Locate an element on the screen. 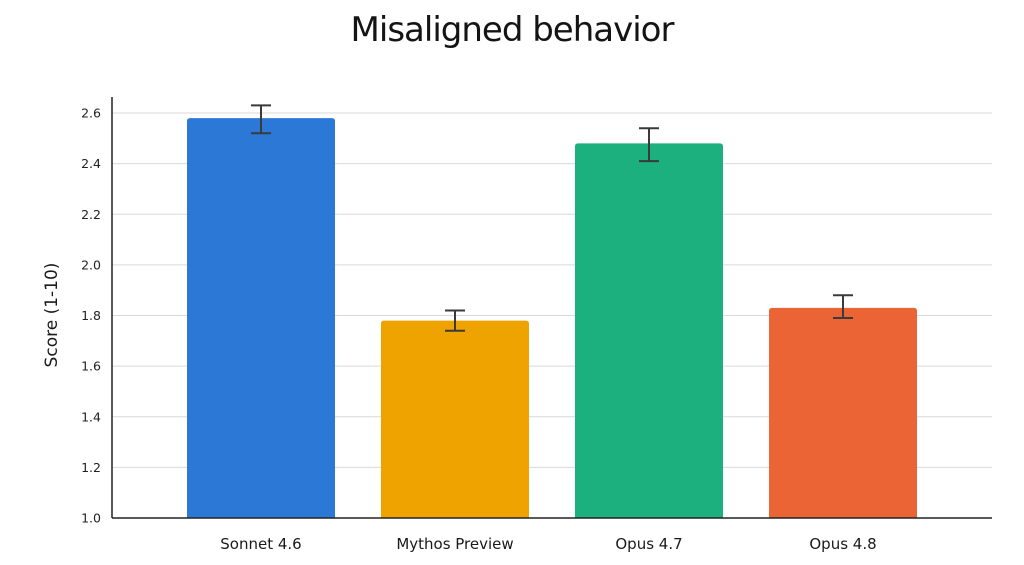  category-label: Mythos Preview is located at coordinates (454, 544).